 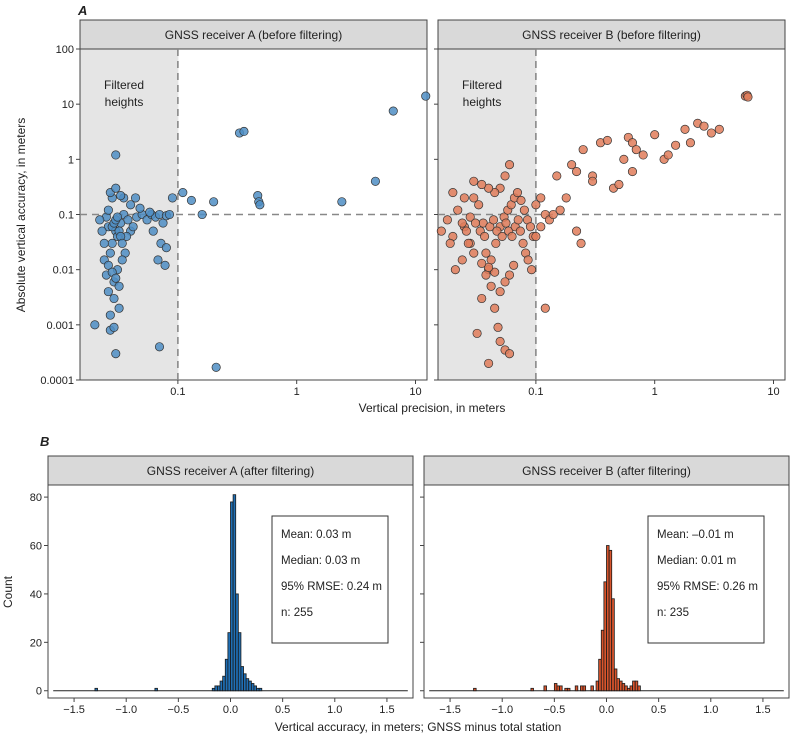 What do you see at coordinates (178, 710) in the screenshot?
I see `x-tick-label: −0.5` at bounding box center [178, 710].